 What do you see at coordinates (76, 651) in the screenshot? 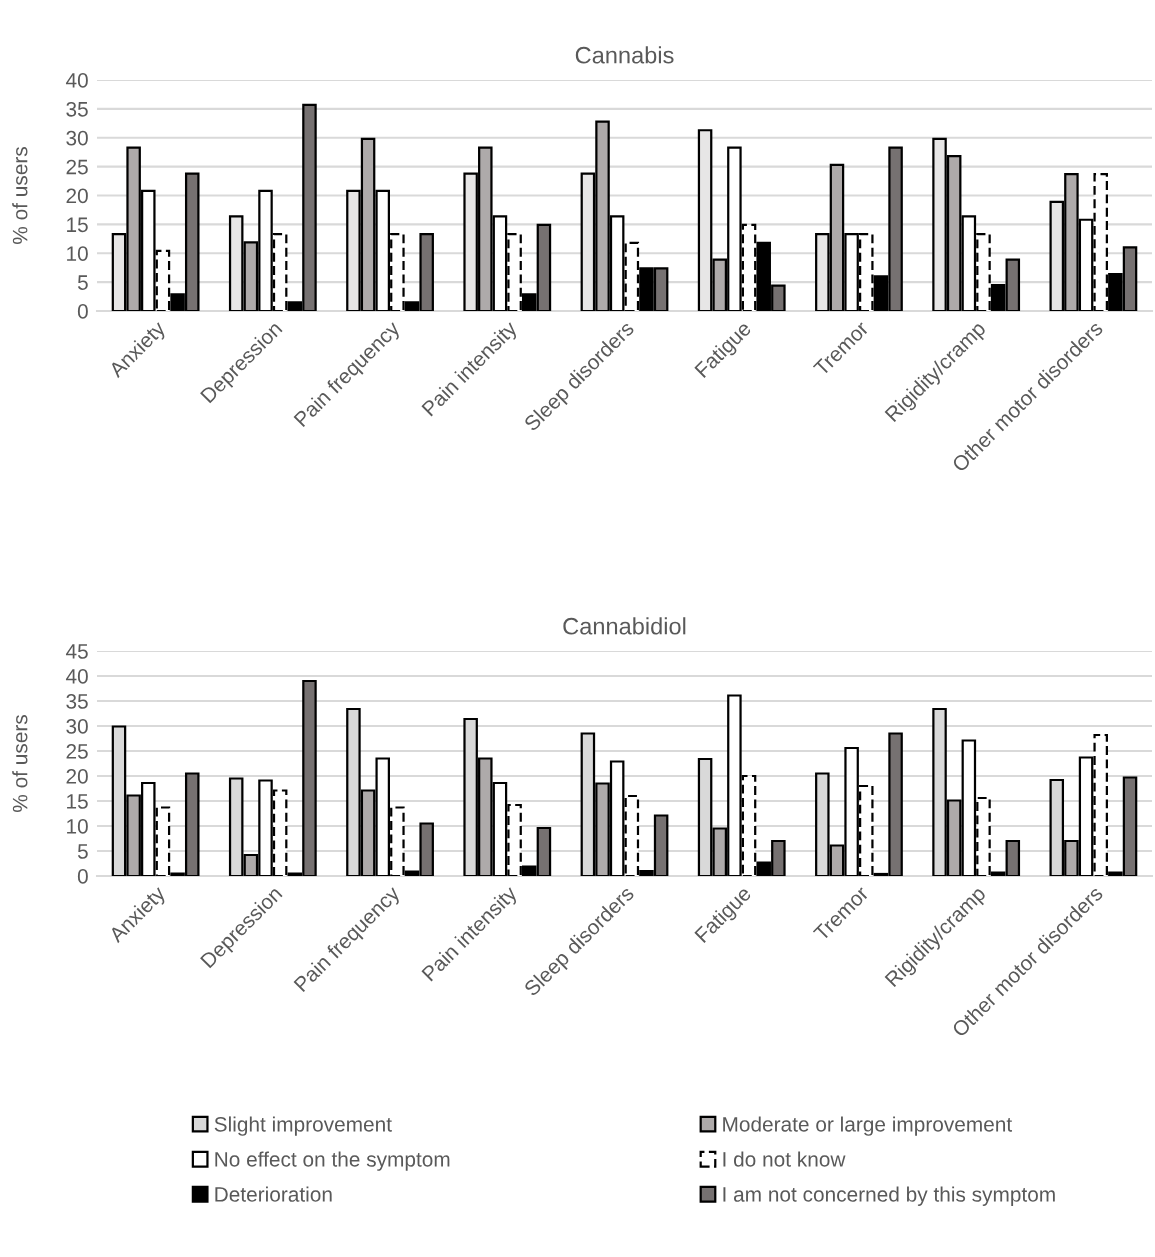
I see `y-tick-label: 45` at bounding box center [76, 651].